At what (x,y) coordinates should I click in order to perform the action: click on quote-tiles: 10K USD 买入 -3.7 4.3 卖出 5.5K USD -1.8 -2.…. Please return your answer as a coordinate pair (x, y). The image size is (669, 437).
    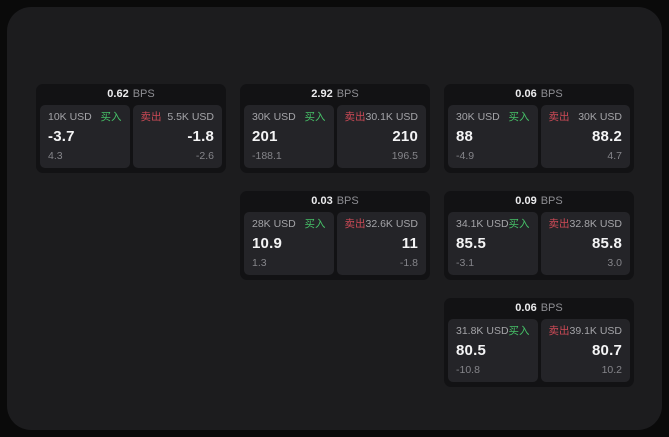
    Looking at the image, I should click on (131, 136).